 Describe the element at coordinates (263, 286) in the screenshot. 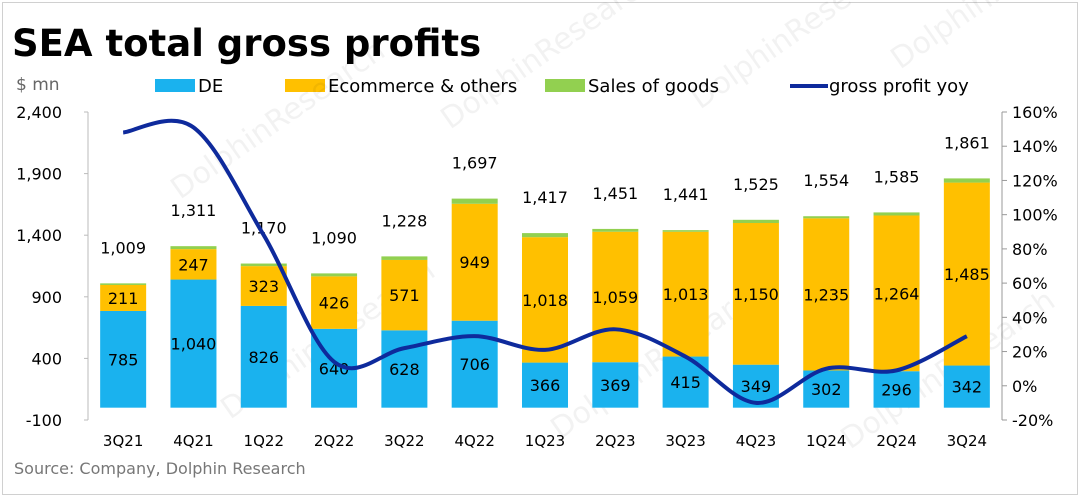

I see `bar-value-label: 323` at that location.